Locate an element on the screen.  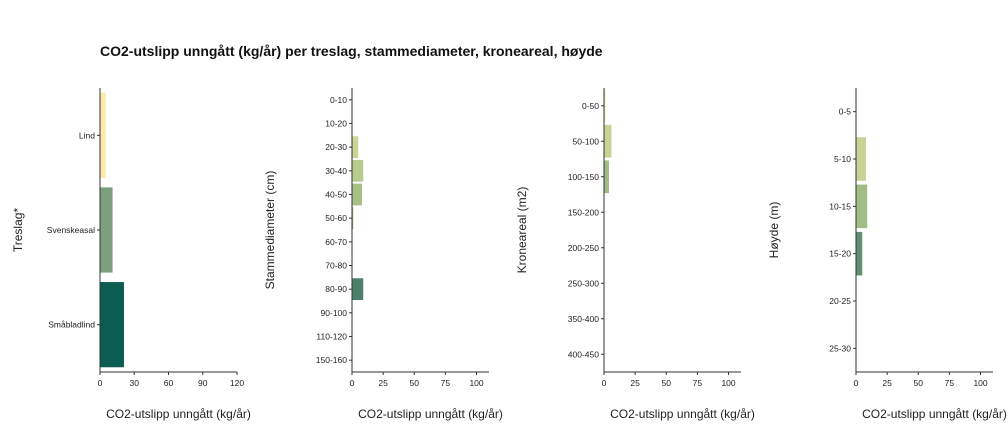
treslag-xtick-label-3: 90 is located at coordinates (203, 383).